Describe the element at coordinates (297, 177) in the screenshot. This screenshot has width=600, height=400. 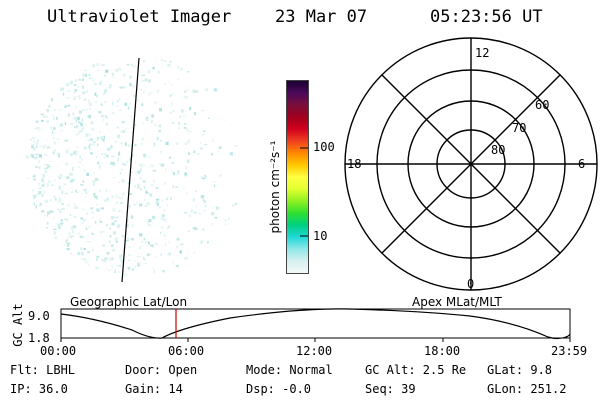
I see `colorbar` at that location.